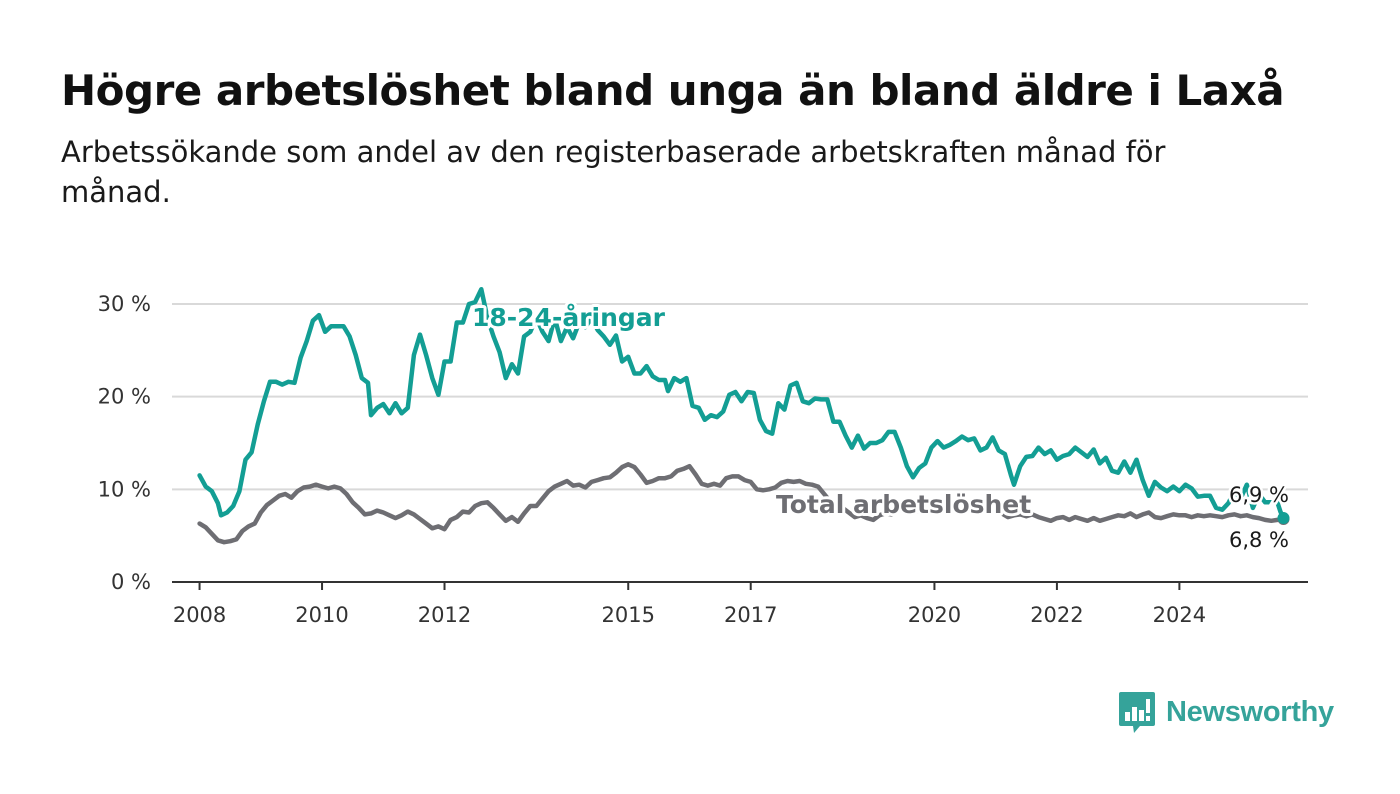 This screenshot has width=1400, height=794. What do you see at coordinates (934, 615) in the screenshot?
I see `x-tick-label: 2020` at bounding box center [934, 615].